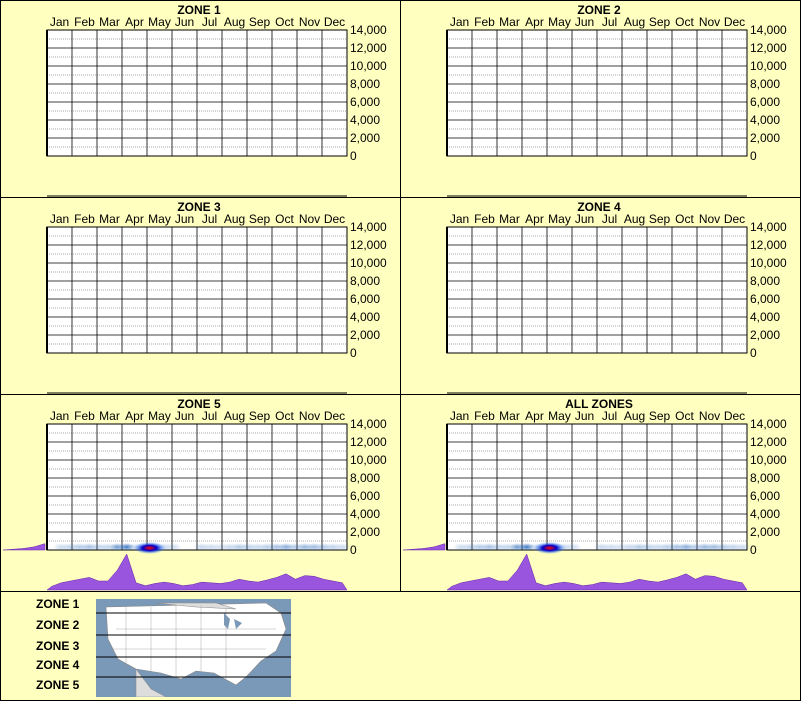  What do you see at coordinates (234, 416) in the screenshot?
I see `panel-5-month-aug: Aug` at bounding box center [234, 416].